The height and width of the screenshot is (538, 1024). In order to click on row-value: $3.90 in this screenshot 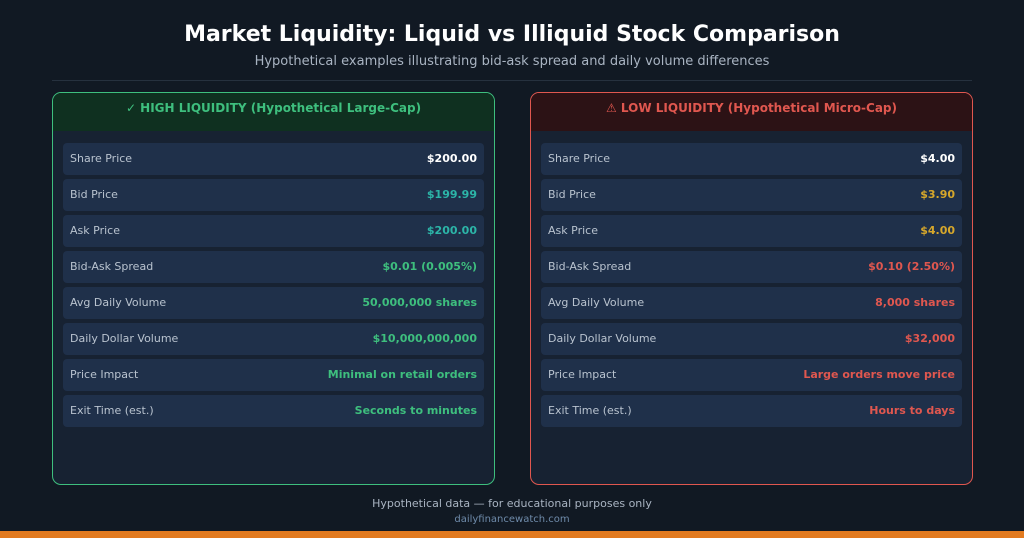, I will do `click(937, 194)`.